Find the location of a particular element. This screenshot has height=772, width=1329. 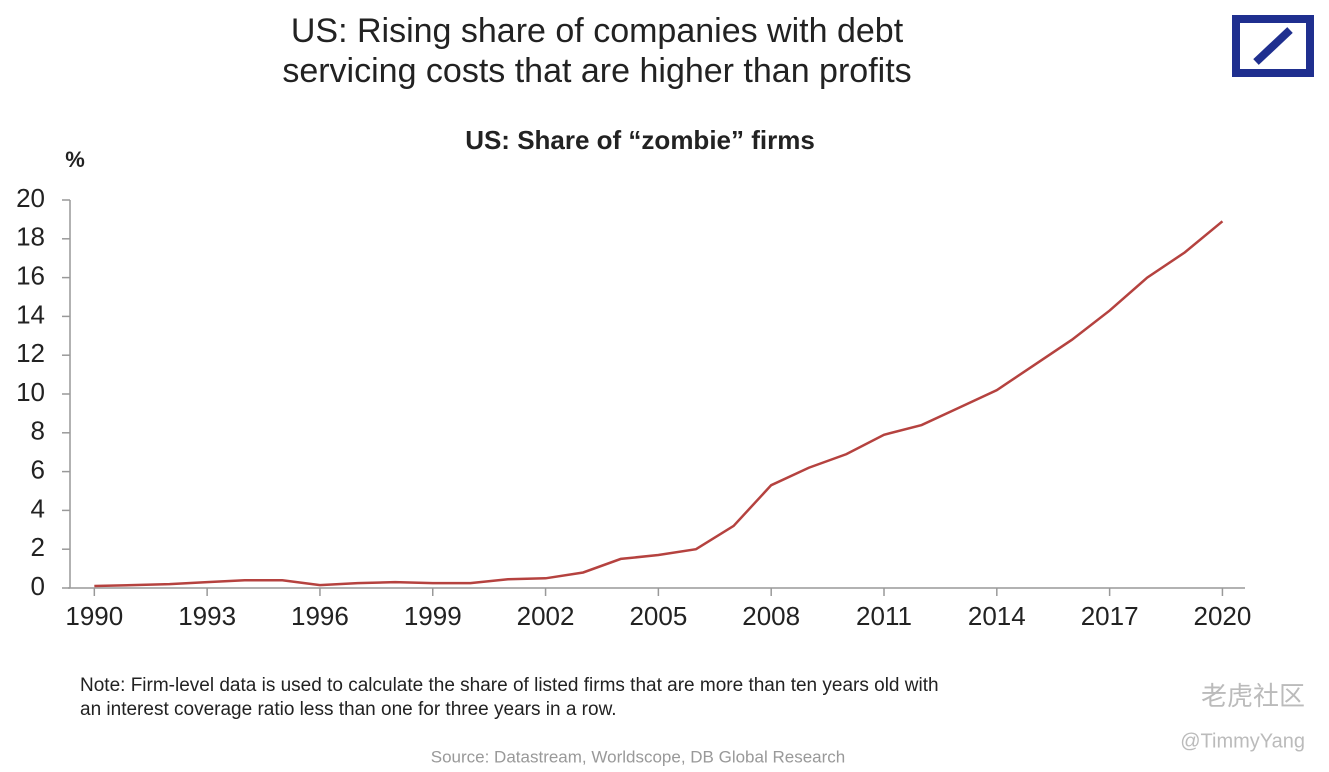

x-tick-label: 2014 is located at coordinates (997, 616).